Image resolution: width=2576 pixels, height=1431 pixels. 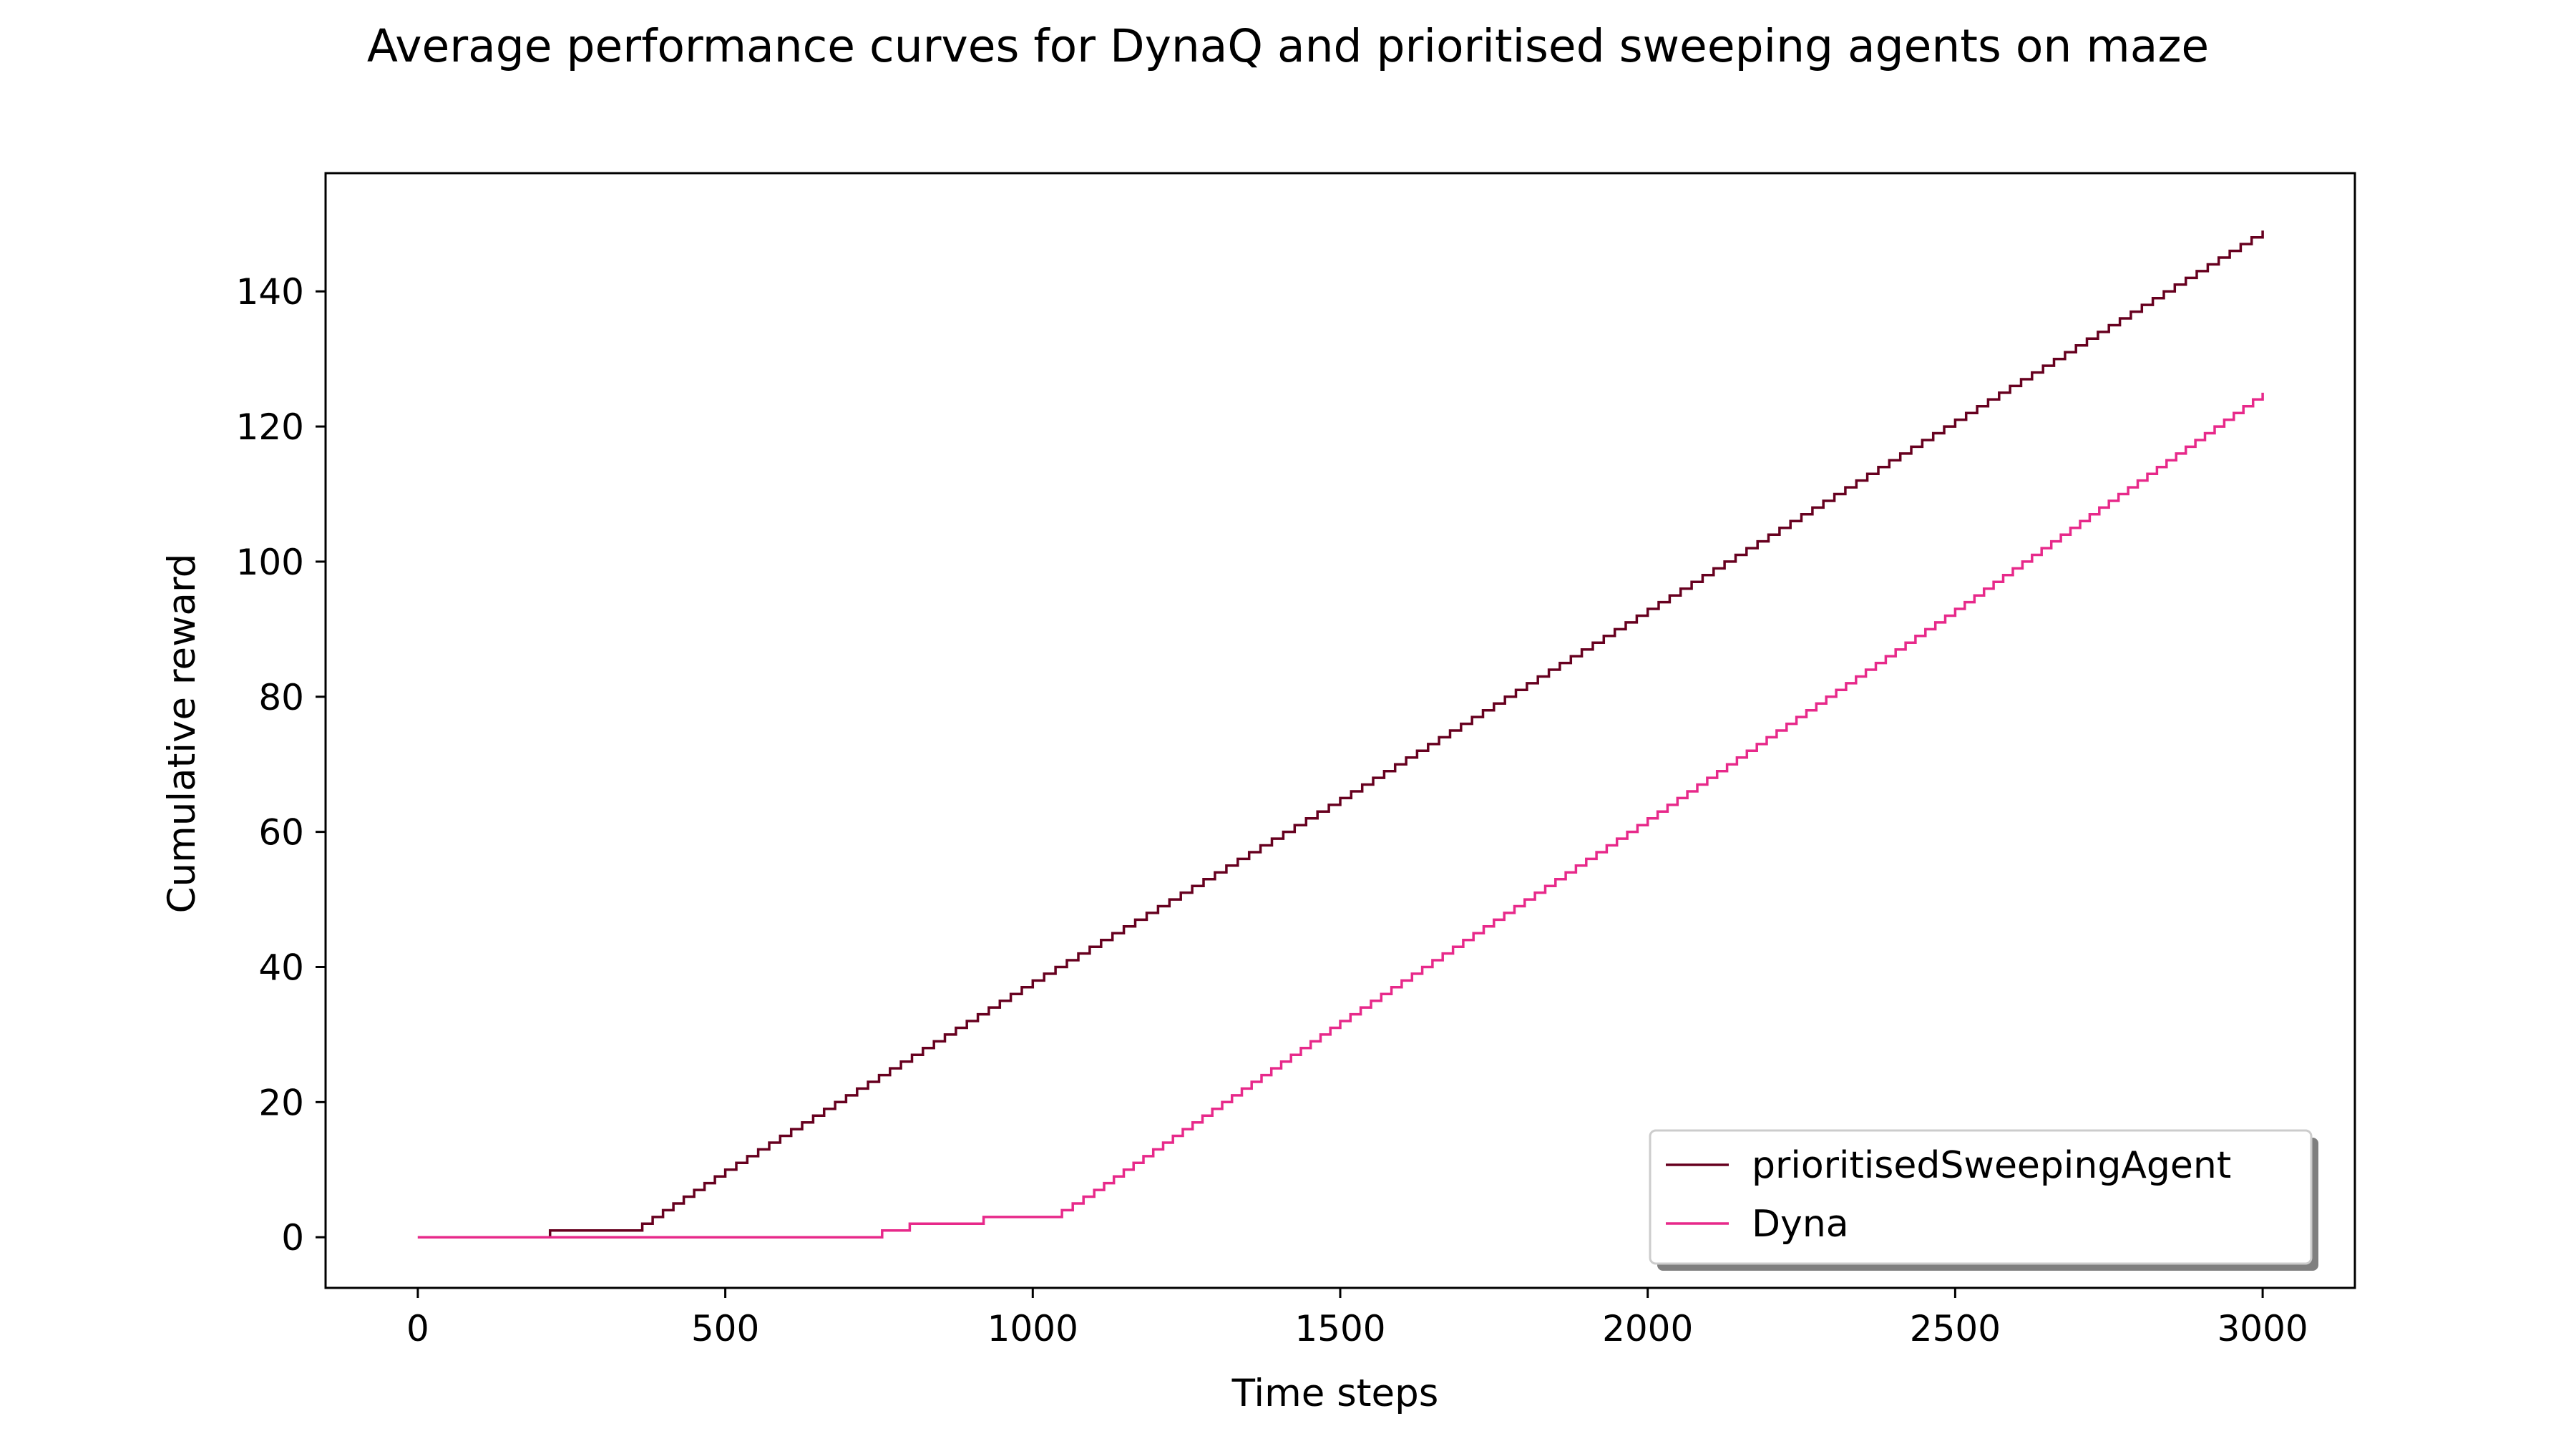 What do you see at coordinates (2262, 1328) in the screenshot?
I see `x-tick-label: 3000` at bounding box center [2262, 1328].